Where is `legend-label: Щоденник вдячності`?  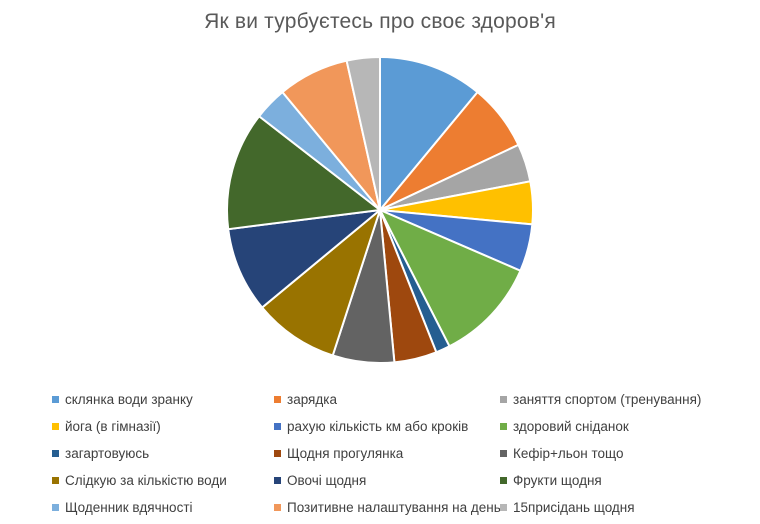 legend-label: Щоденник вдячності is located at coordinates (129, 507).